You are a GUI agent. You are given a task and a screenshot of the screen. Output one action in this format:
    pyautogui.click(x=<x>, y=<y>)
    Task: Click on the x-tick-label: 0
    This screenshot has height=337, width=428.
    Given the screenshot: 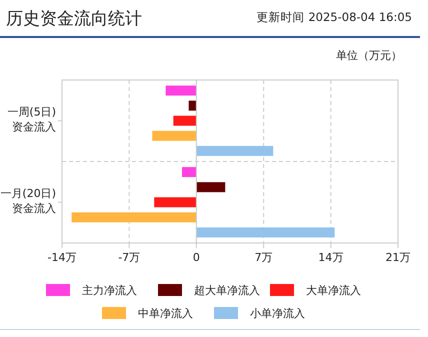 What is the action you would take?
    pyautogui.click(x=196, y=257)
    